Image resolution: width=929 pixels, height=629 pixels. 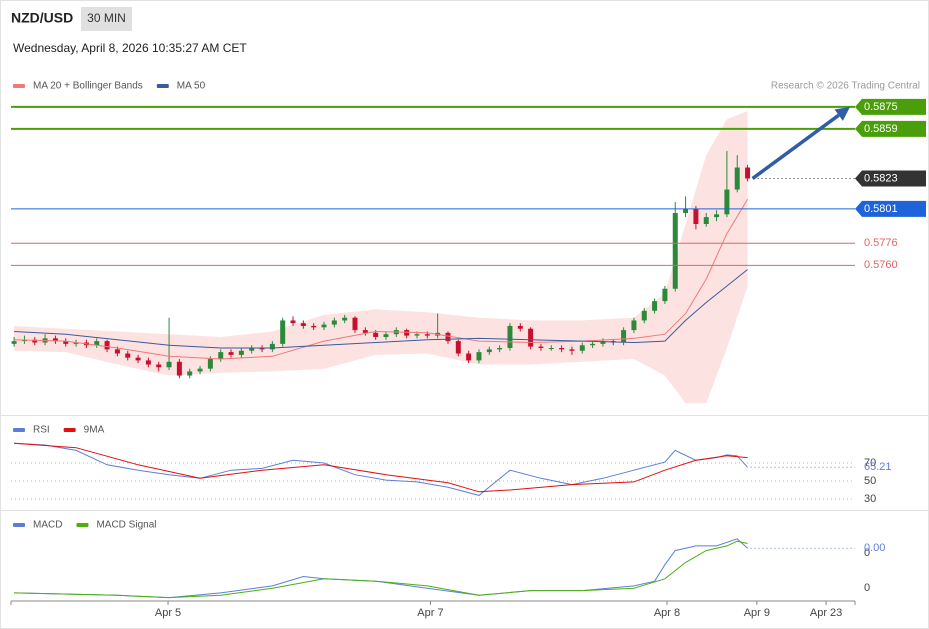 What do you see at coordinates (845, 86) in the screenshot?
I see `credit: Research © 2026 Trading Central` at bounding box center [845, 86].